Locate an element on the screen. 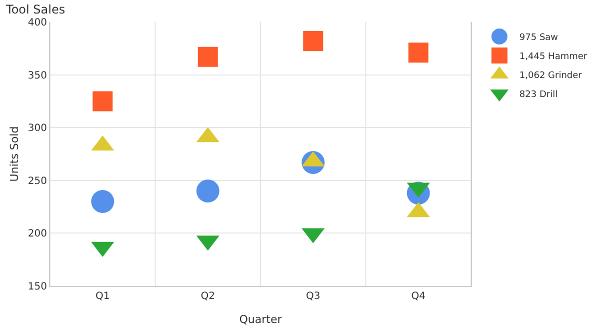  x-tick-label: Q2 is located at coordinates (207, 296).